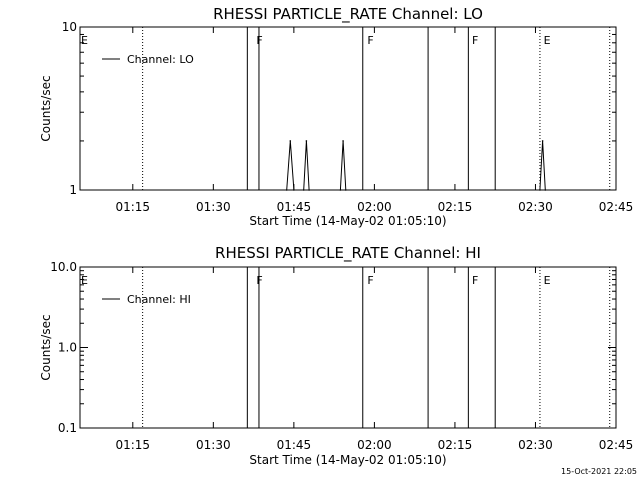 This screenshot has height=480, width=640. I want to click on y-axis-label-hi: Counts/sec, so click(46, 347).